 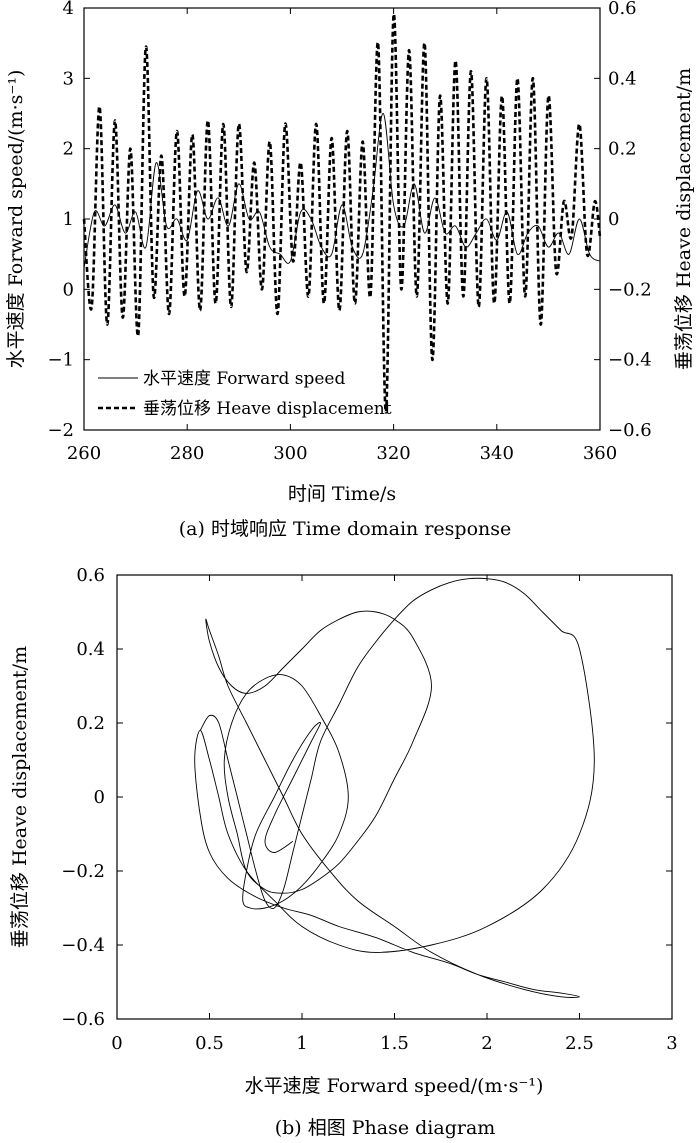 What do you see at coordinates (83, 945) in the screenshot?
I see `y-tick-label: −0.4` at bounding box center [83, 945].